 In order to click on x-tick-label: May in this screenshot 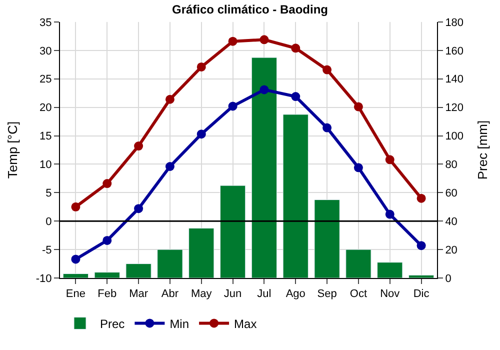, I will do `click(201, 294)`.